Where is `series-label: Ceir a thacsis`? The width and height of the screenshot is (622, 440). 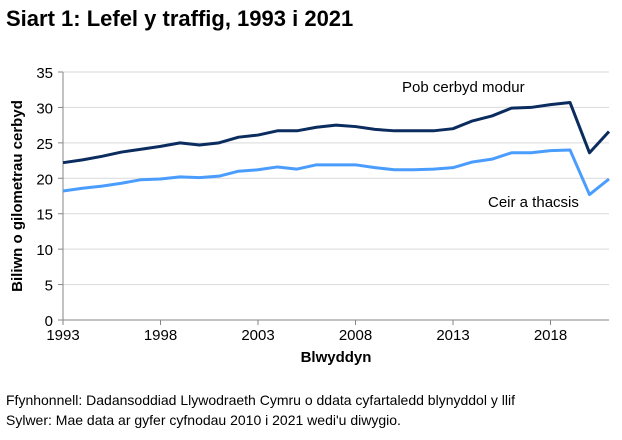 series-label: Ceir a thacsis is located at coordinates (533, 202).